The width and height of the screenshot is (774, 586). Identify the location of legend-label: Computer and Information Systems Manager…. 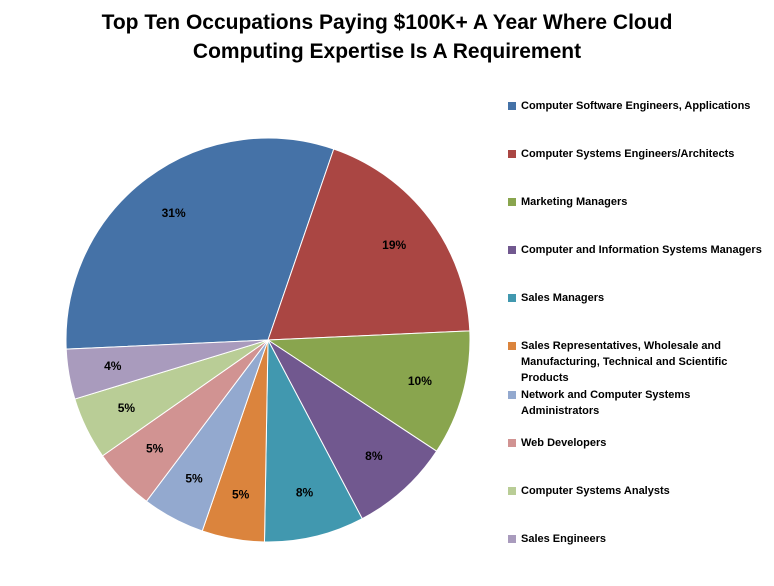
(641, 250).